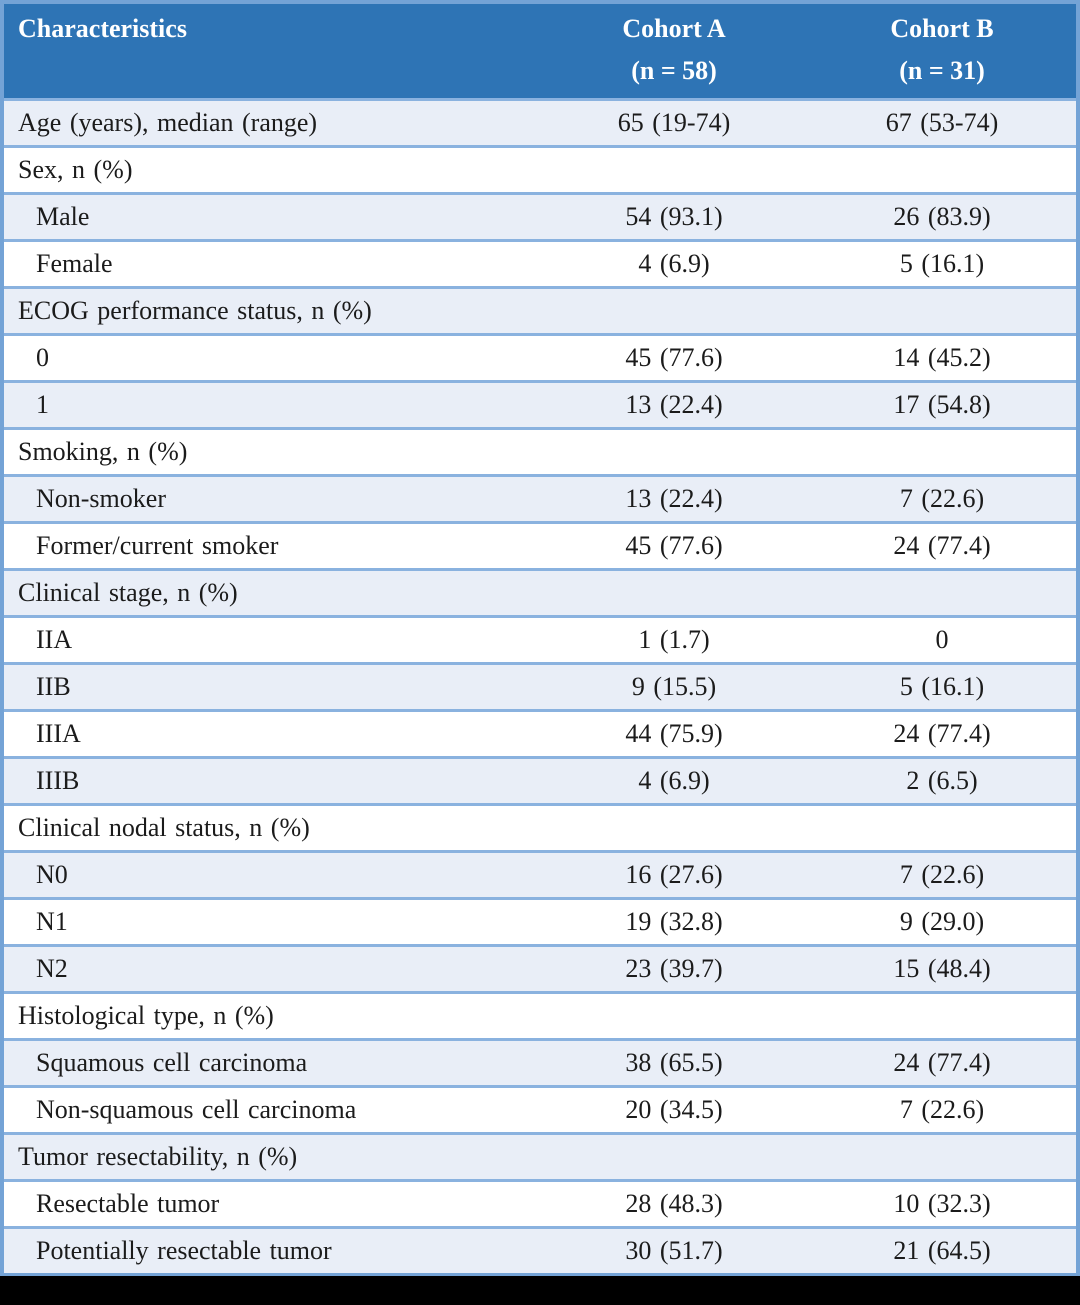 This screenshot has height=1305, width=1080. What do you see at coordinates (540, 403) in the screenshot?
I see `table-row: 1 13 (22.4) 17 (54.8)` at bounding box center [540, 403].